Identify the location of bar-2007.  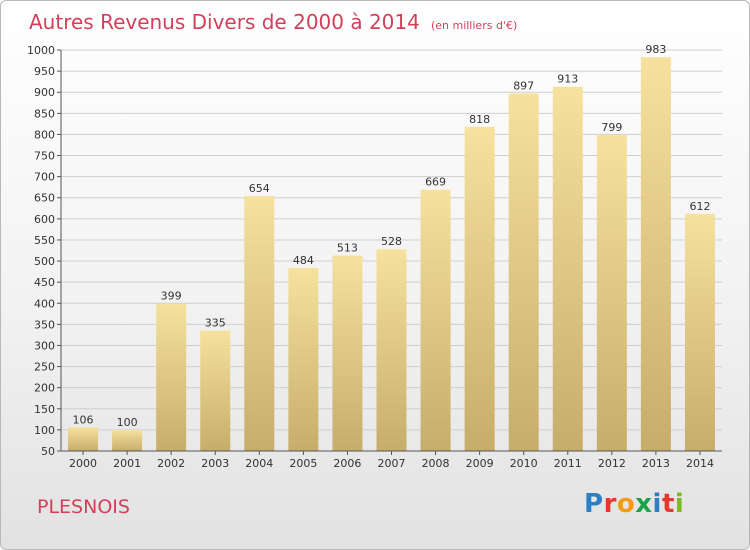
(391, 350).